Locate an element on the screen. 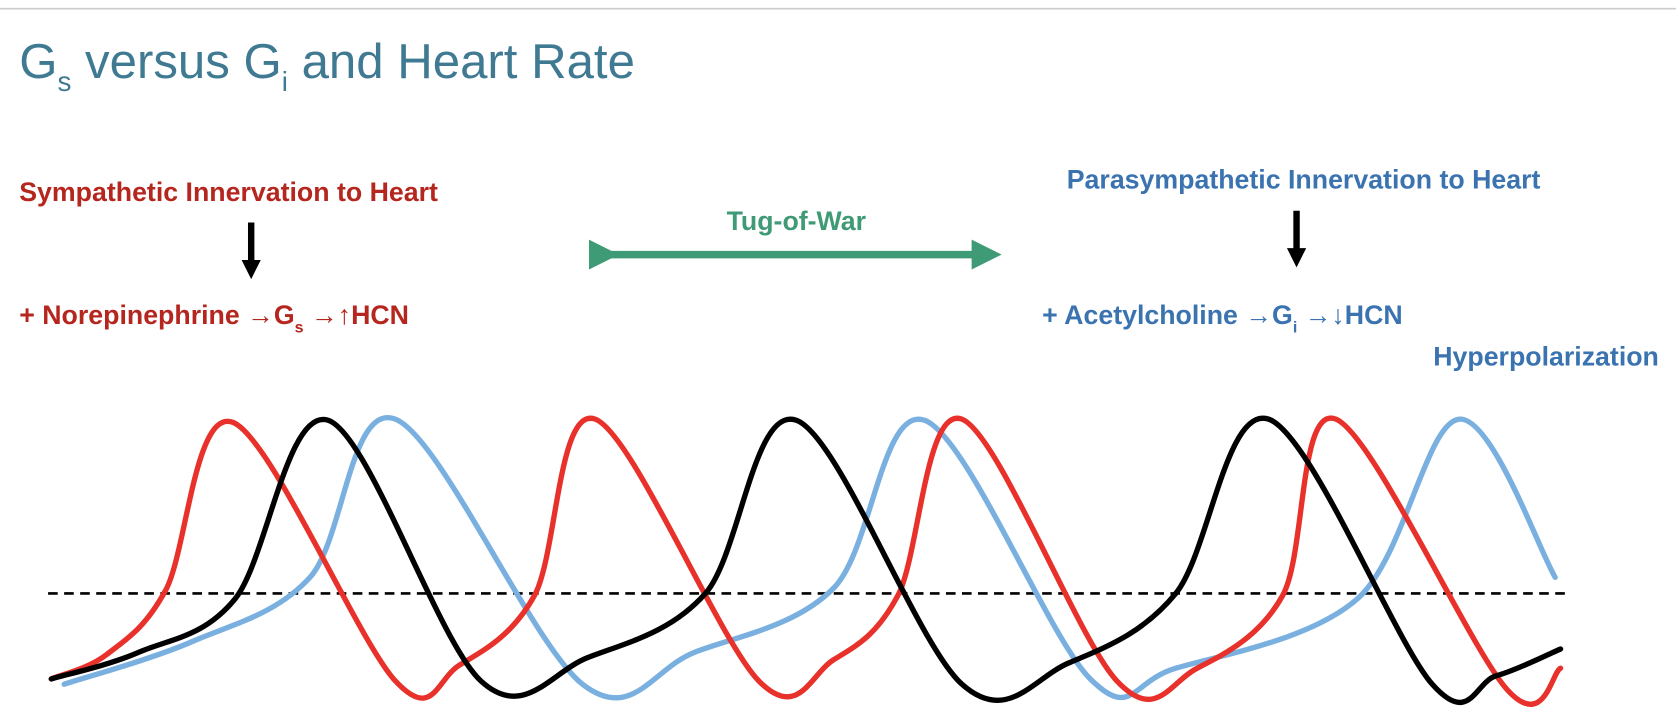 The width and height of the screenshot is (1676, 724). title-subscript: s is located at coordinates (64, 81).